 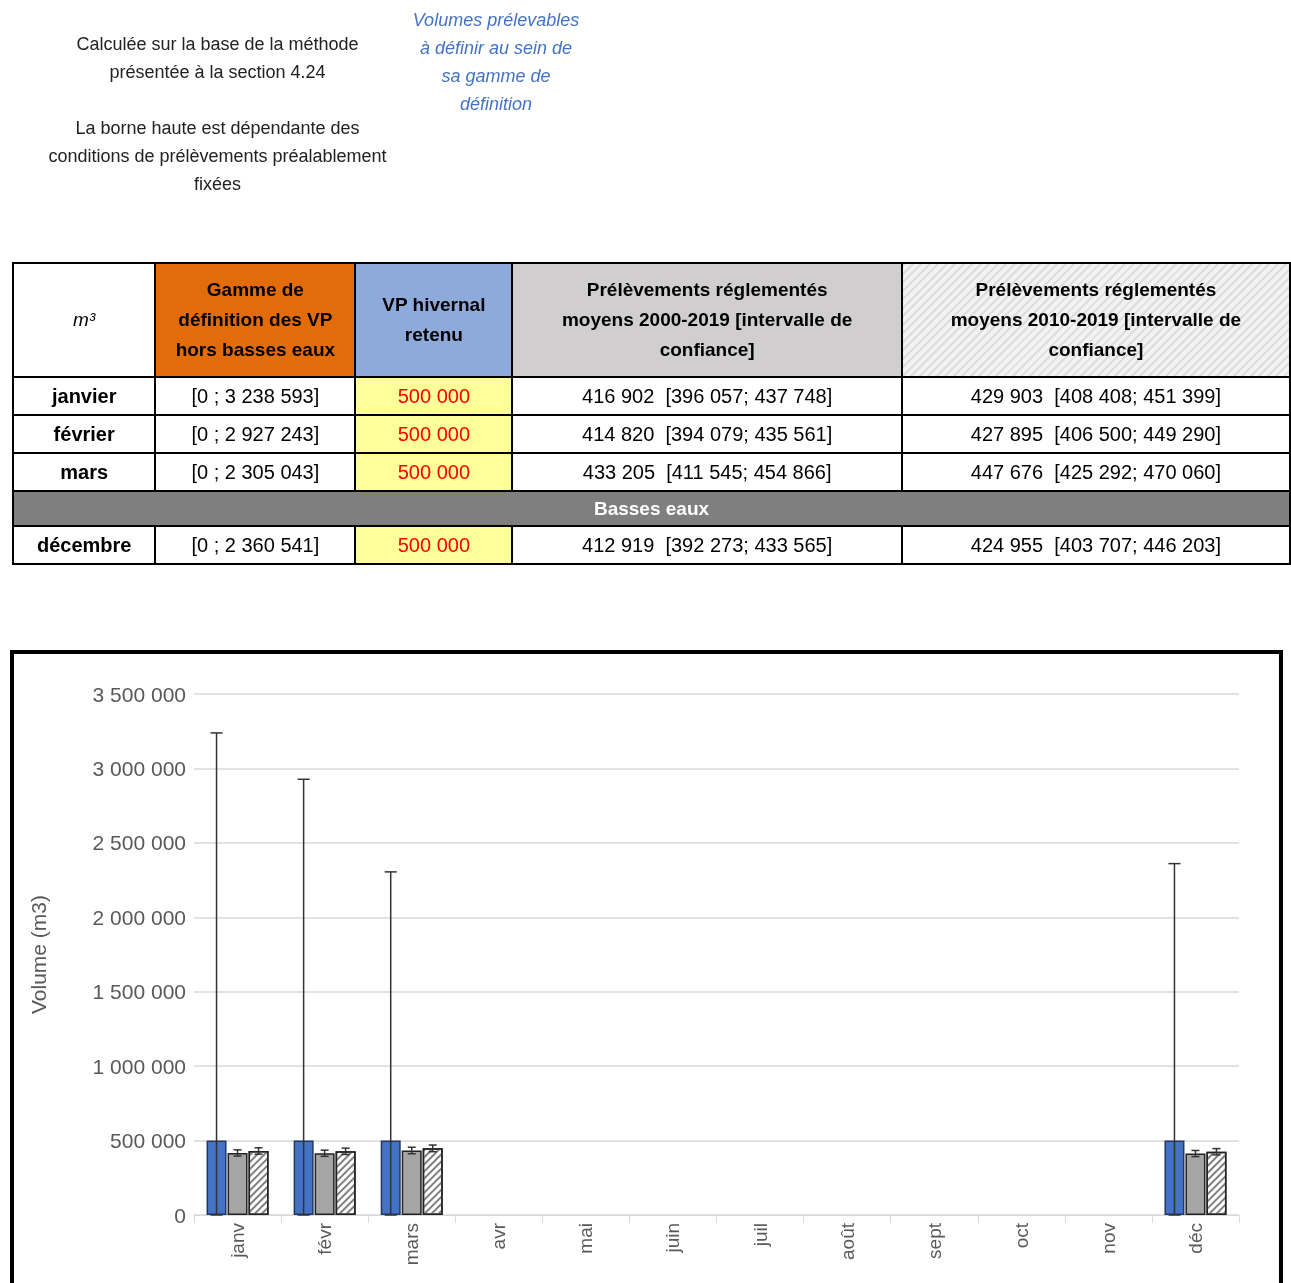 I want to click on x-tick-label: juin, so click(x=673, y=1238).